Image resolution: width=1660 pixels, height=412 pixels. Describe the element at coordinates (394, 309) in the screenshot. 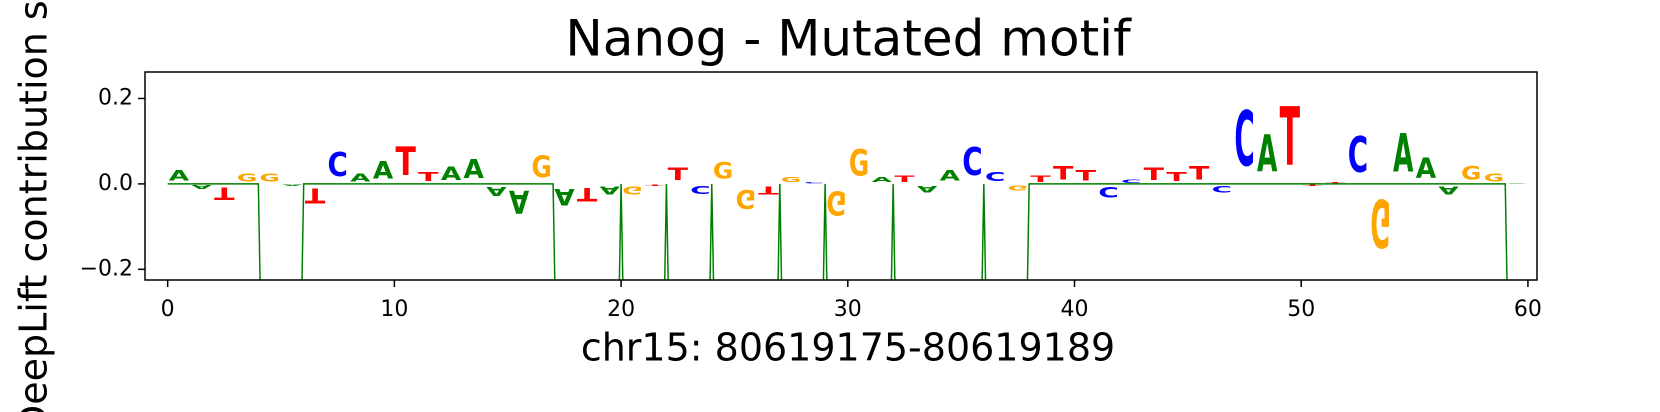

I see `x-tick-label: 10` at that location.